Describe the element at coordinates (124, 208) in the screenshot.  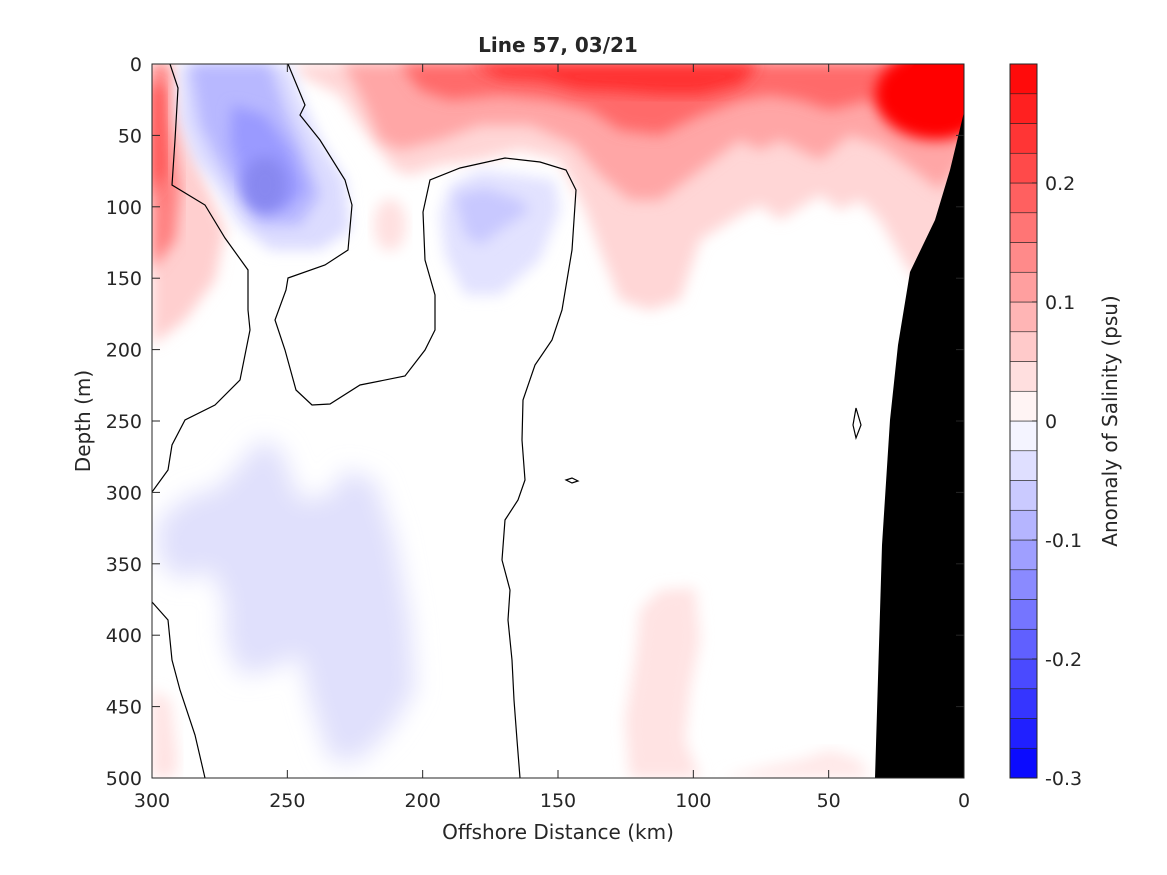
I see `y-tick-label: 100` at that location.